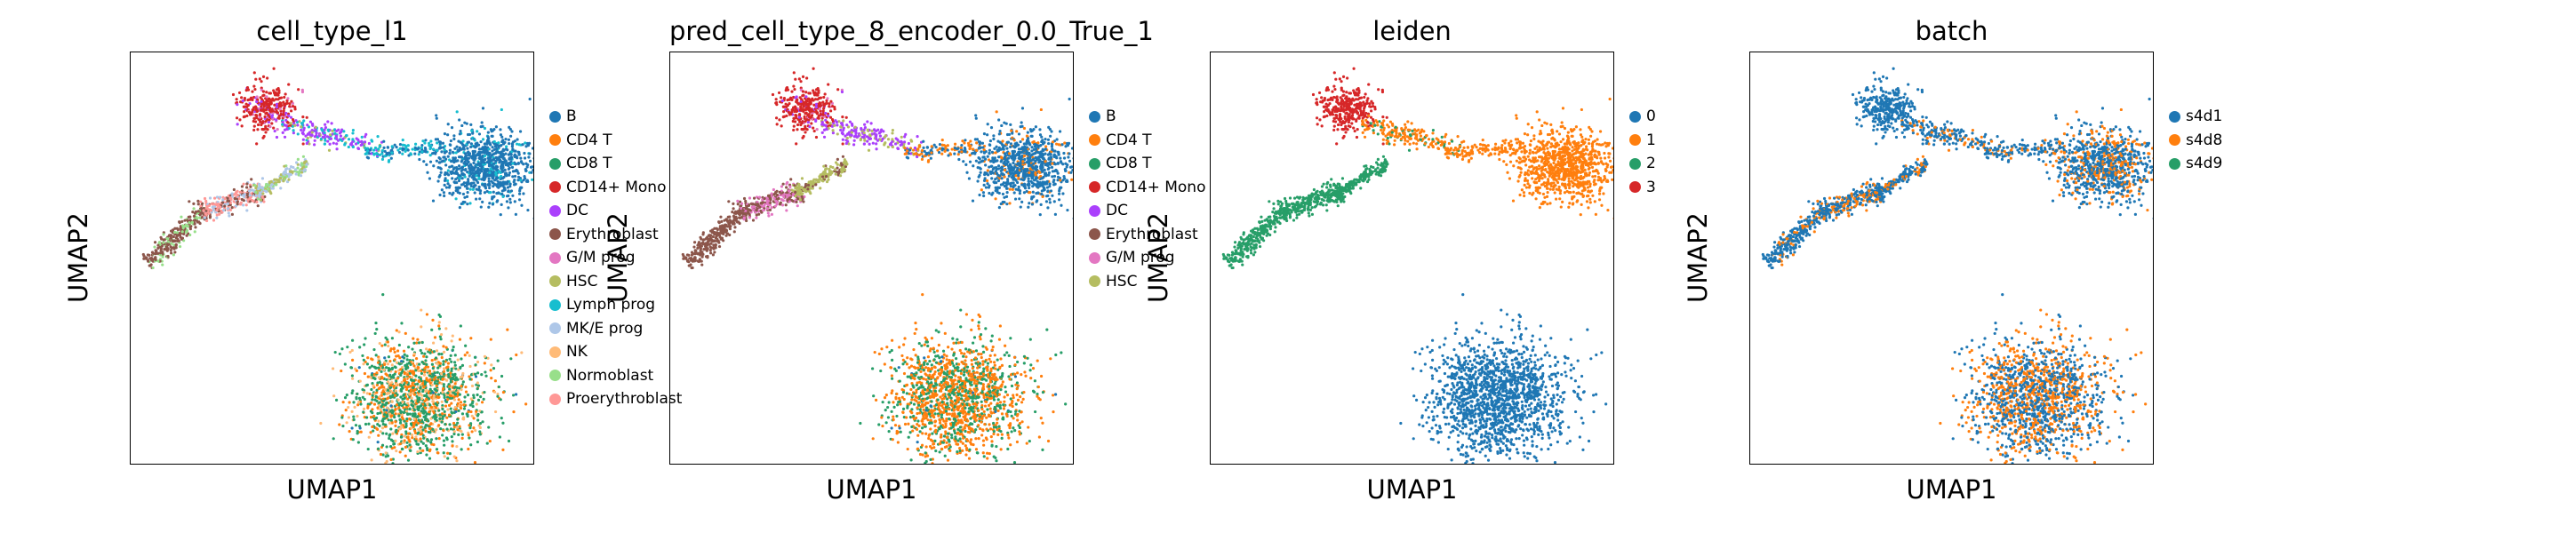 This screenshot has width=2576, height=533. What do you see at coordinates (555, 210) in the screenshot?
I see `legend-swatch` at bounding box center [555, 210].